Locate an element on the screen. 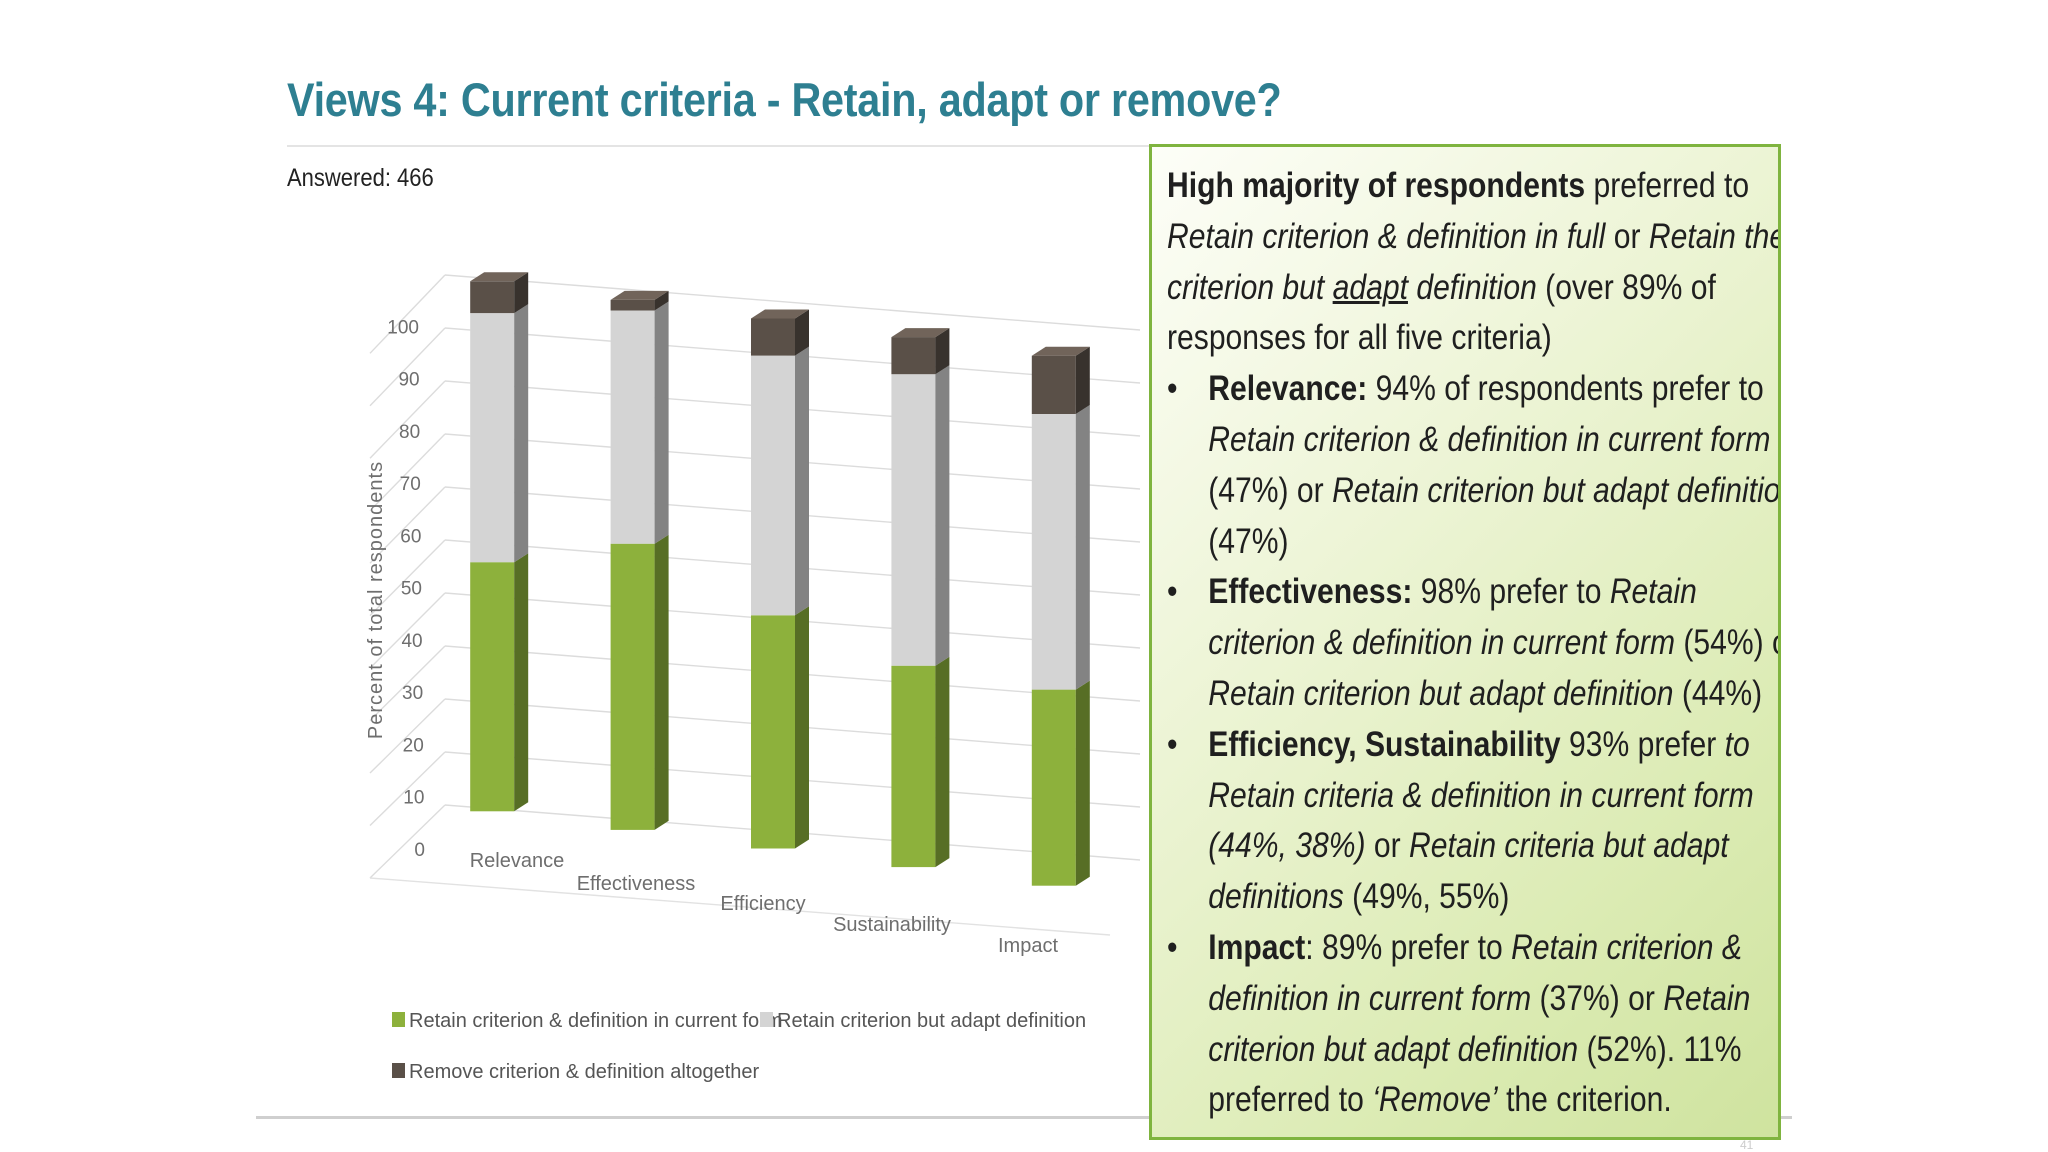 Image resolution: width=2048 pixels, height=1152 pixels. legend-label: Remove criterion & definition altogether is located at coordinates (584, 1072).